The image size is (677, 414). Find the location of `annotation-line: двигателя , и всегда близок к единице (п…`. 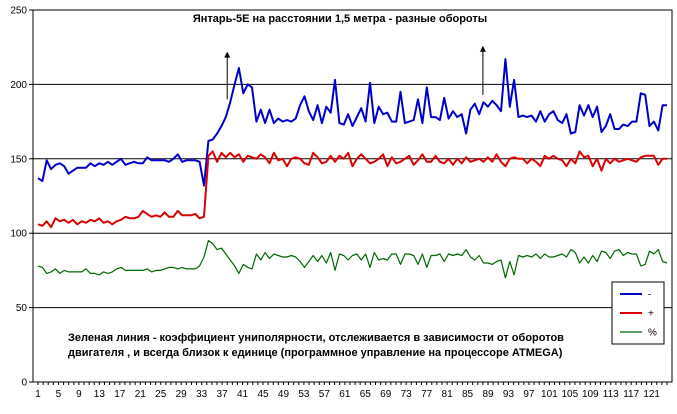

annotation-line: двигателя , и всегда близок к единице (п… is located at coordinates (315, 353).